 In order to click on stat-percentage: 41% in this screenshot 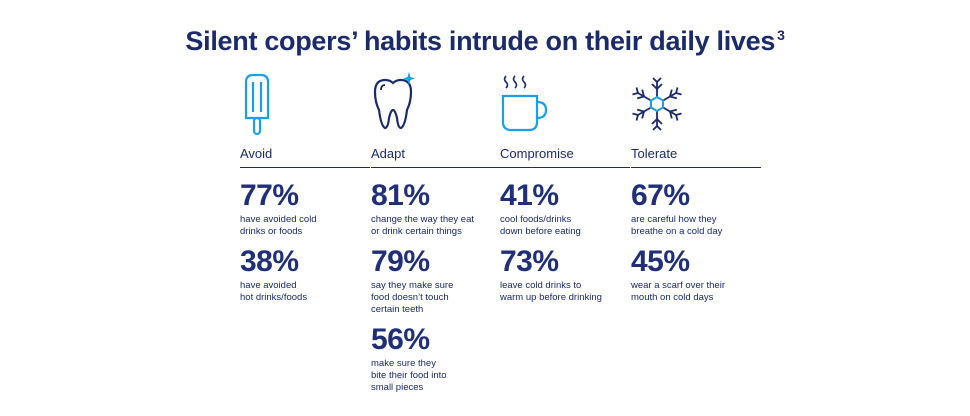, I will do `click(529, 195)`.